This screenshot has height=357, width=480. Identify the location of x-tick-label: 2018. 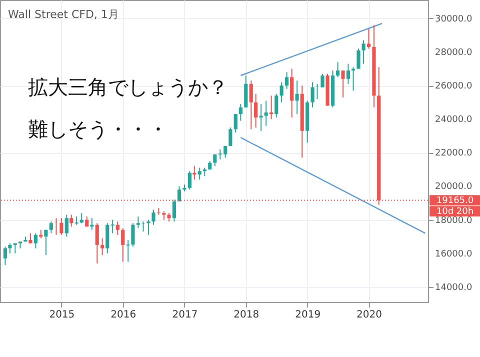
(247, 315).